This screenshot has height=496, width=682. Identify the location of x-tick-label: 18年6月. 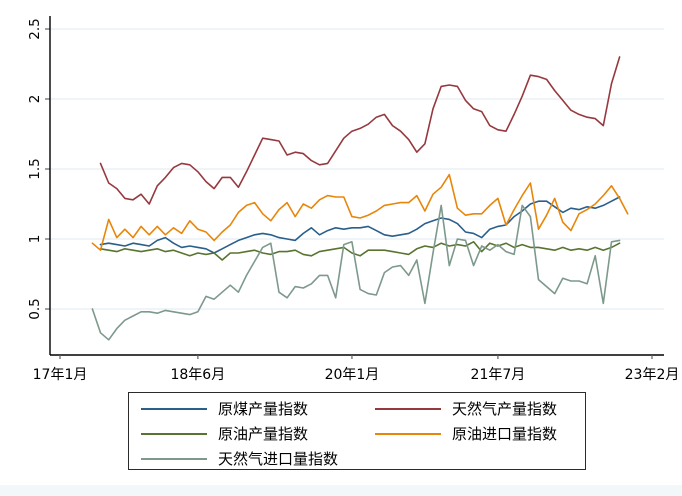
(197, 375).